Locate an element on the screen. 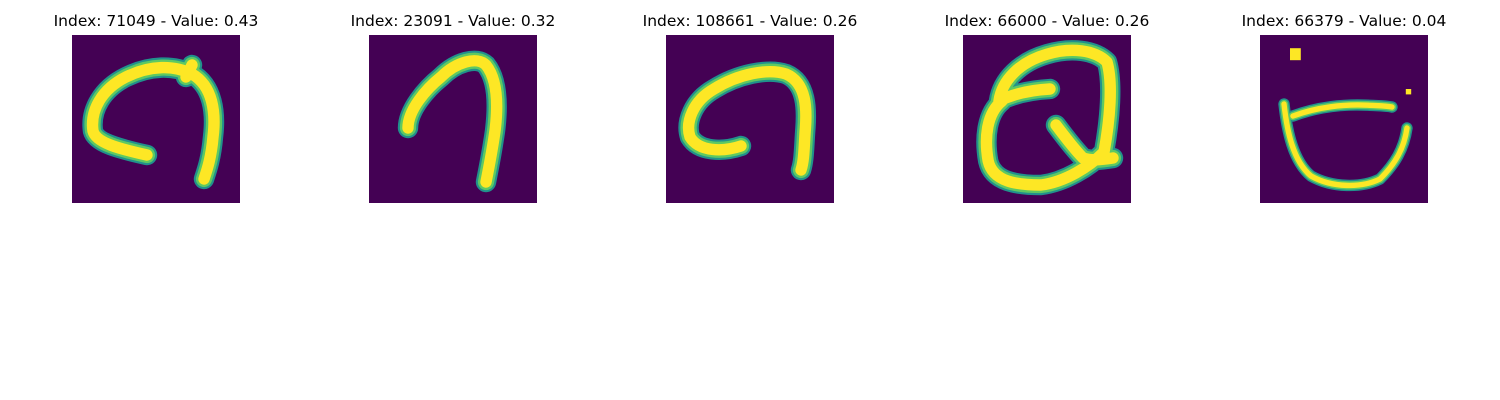 The width and height of the screenshot is (1500, 400). panel-title: Index: 71049 - Value: 0.43 is located at coordinates (156, 21).